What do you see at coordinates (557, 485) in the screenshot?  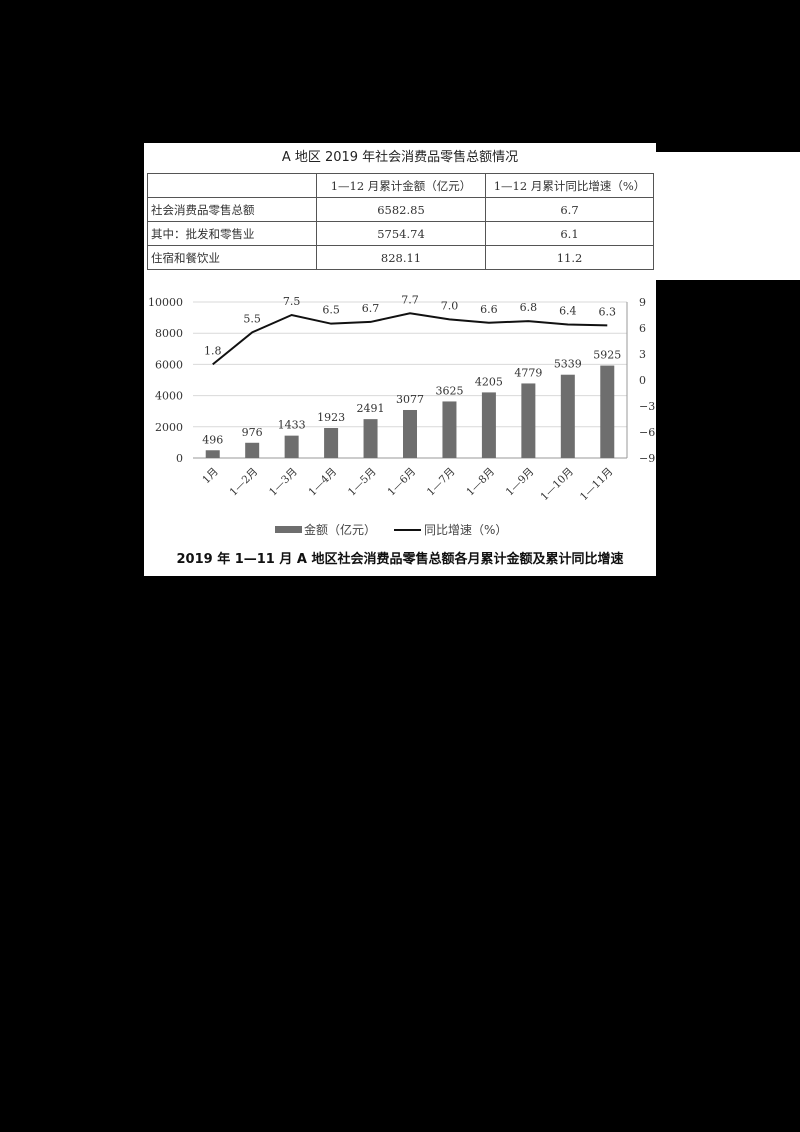 I see `x-axis-label: 1—10月` at bounding box center [557, 485].